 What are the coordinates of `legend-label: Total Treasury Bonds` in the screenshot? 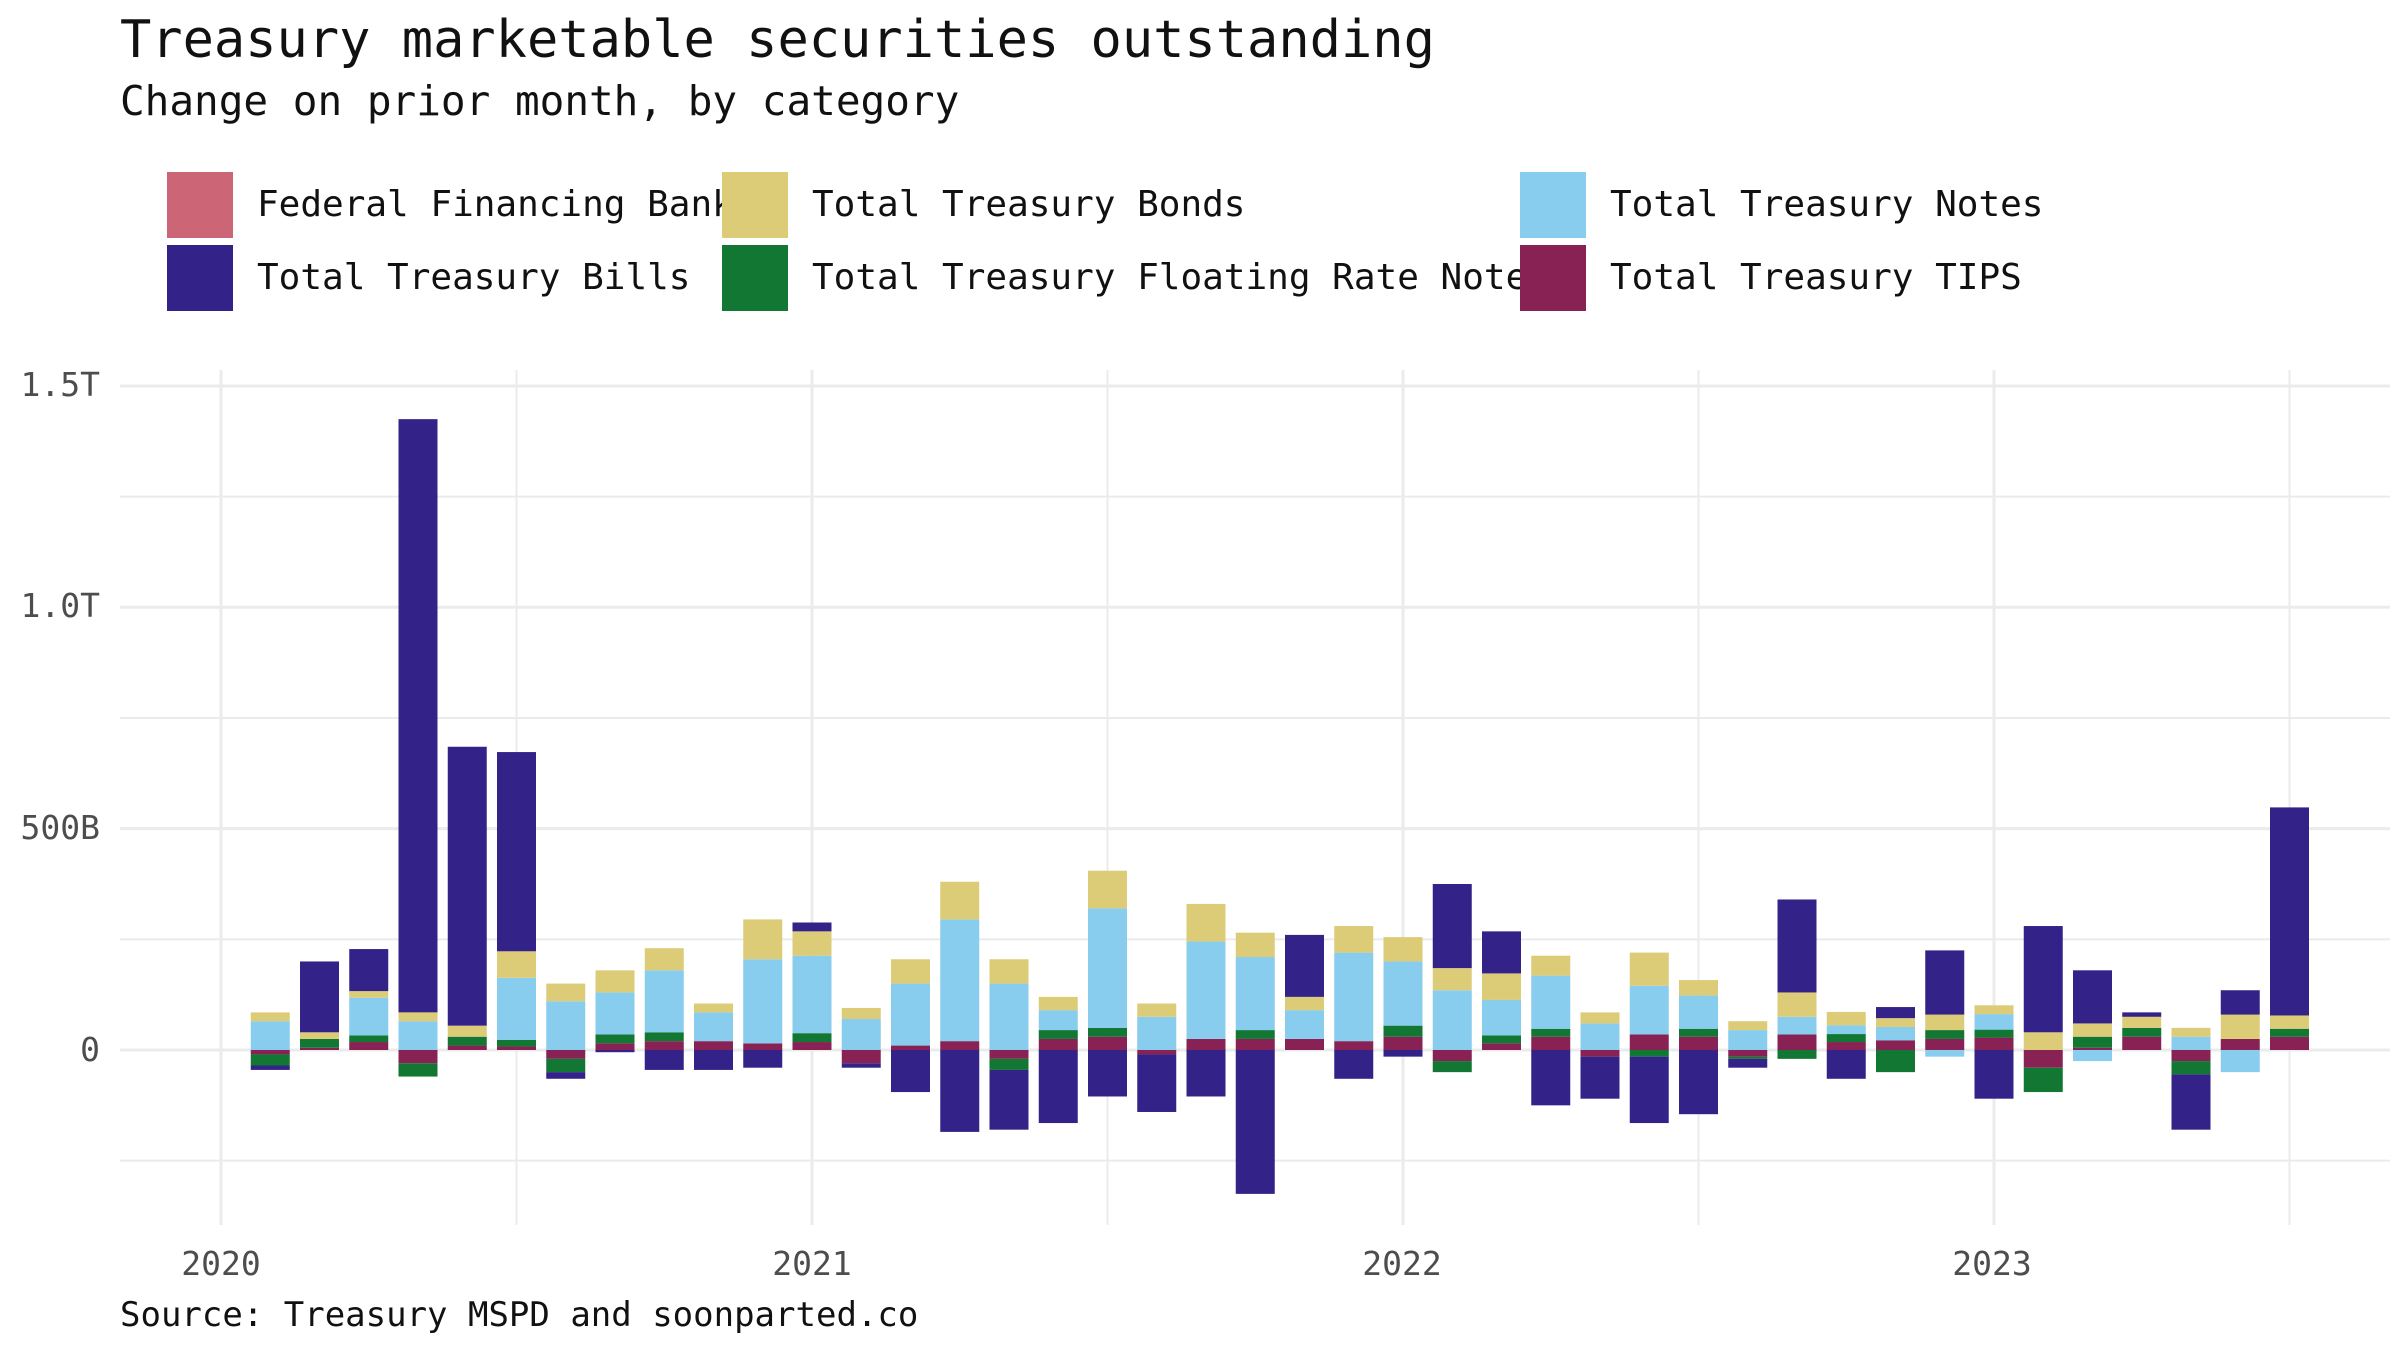 It's located at (1029, 204).